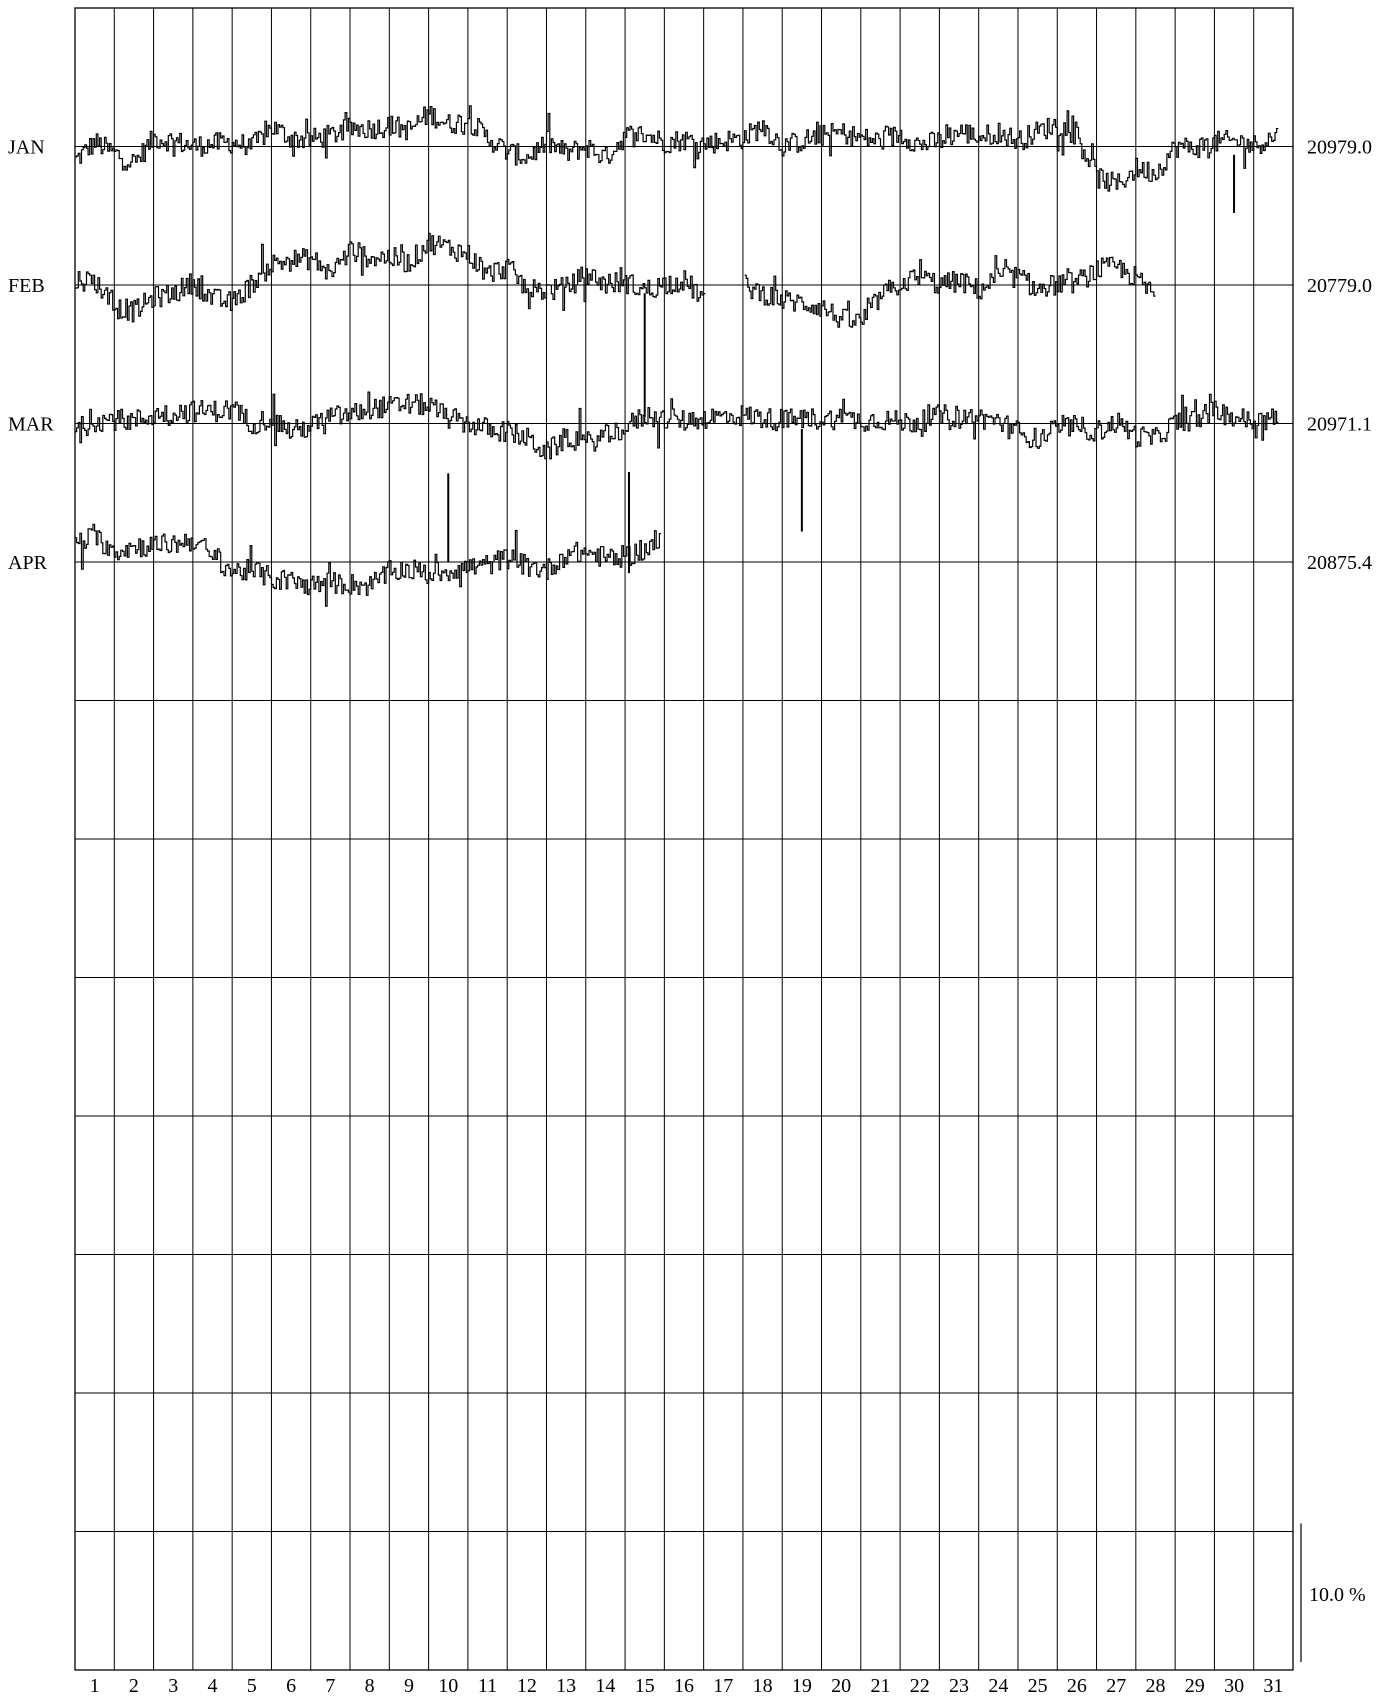 The image size is (1388, 1697). What do you see at coordinates (291, 1686) in the screenshot?
I see `day-label: 6` at bounding box center [291, 1686].